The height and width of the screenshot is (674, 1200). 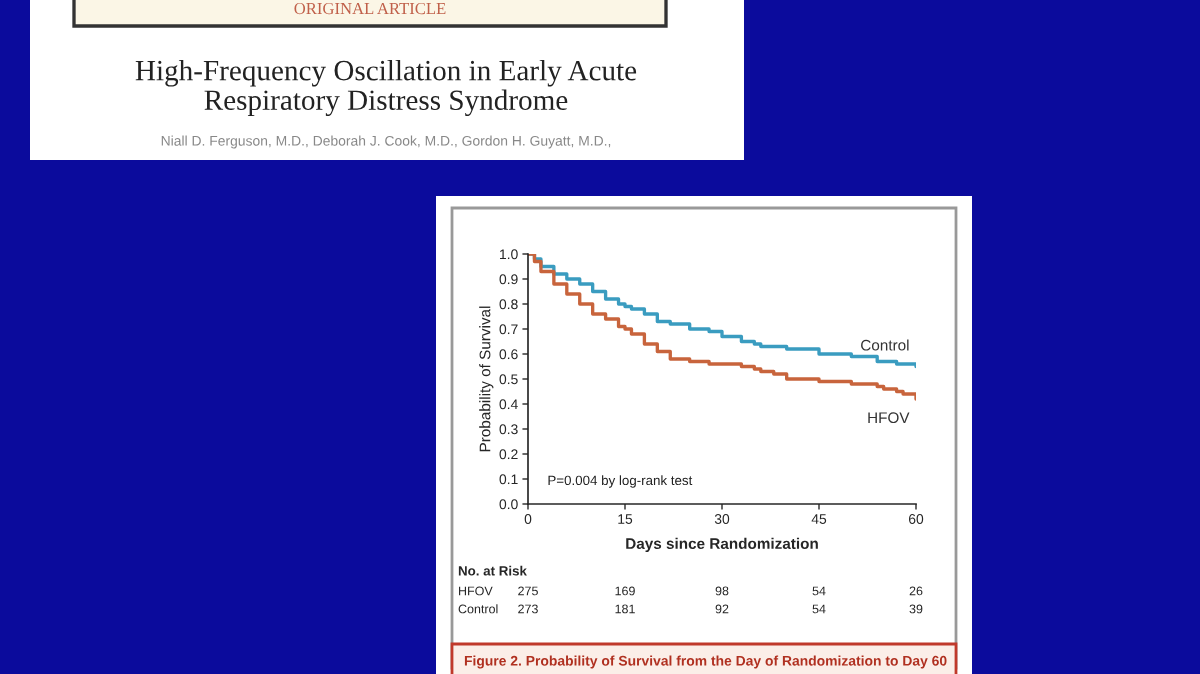 What do you see at coordinates (370, 8) in the screenshot?
I see `text: ORIGINAL ARTICLE` at bounding box center [370, 8].